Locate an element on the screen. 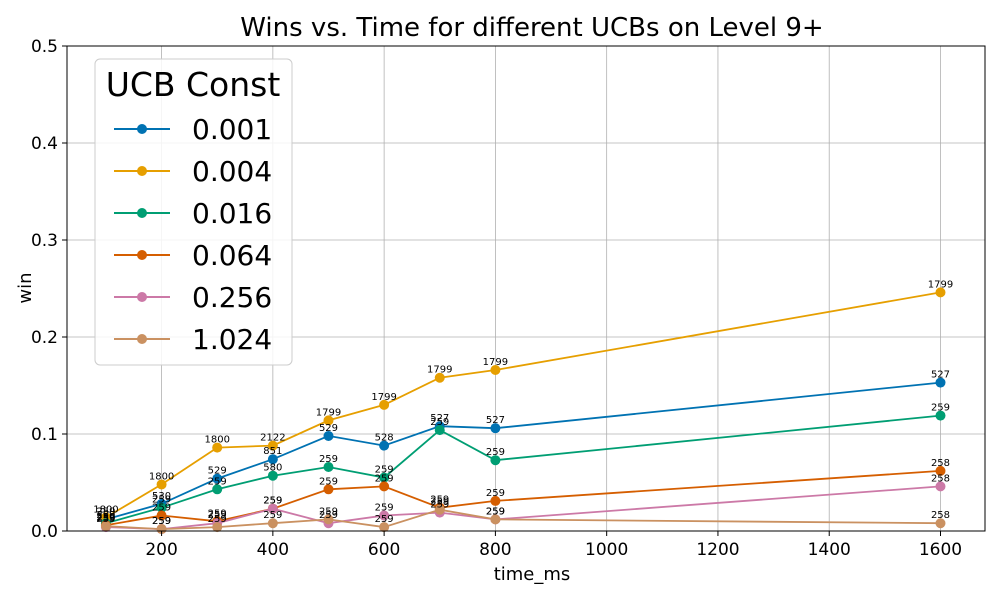 The image size is (1000, 600). x-tick-label: 800 is located at coordinates (495, 550).